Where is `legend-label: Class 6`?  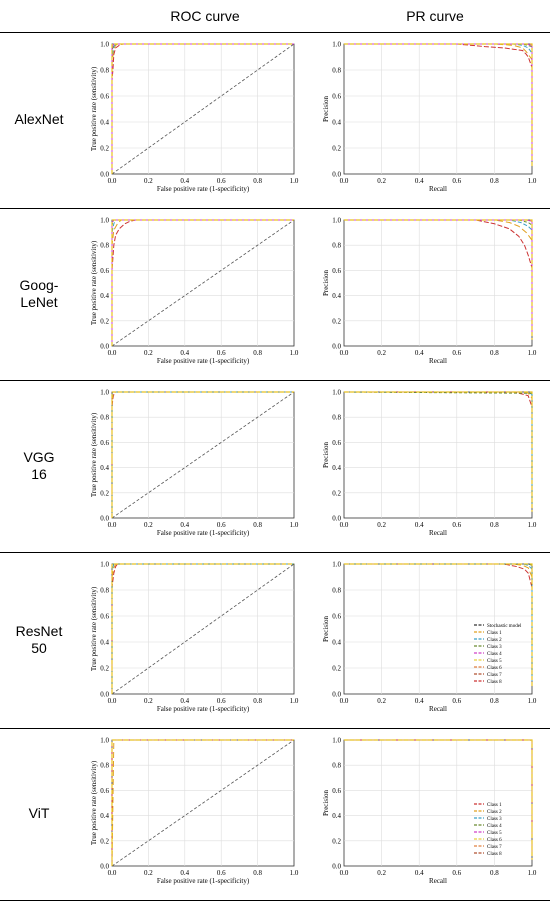
legend-label: Class 6 is located at coordinates (494, 840).